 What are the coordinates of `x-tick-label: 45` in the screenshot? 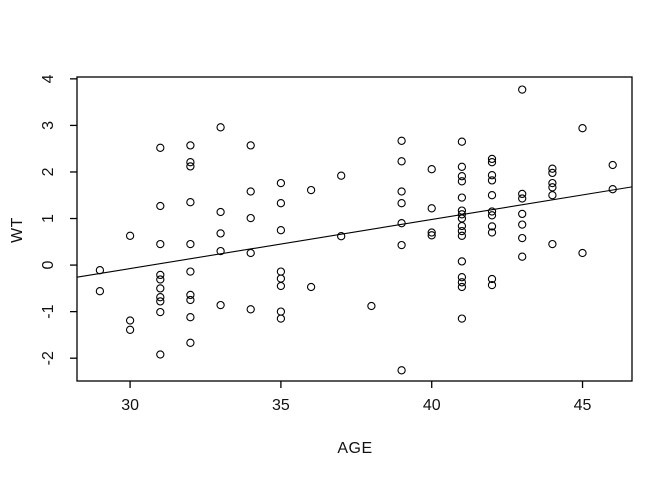 It's located at (583, 405).